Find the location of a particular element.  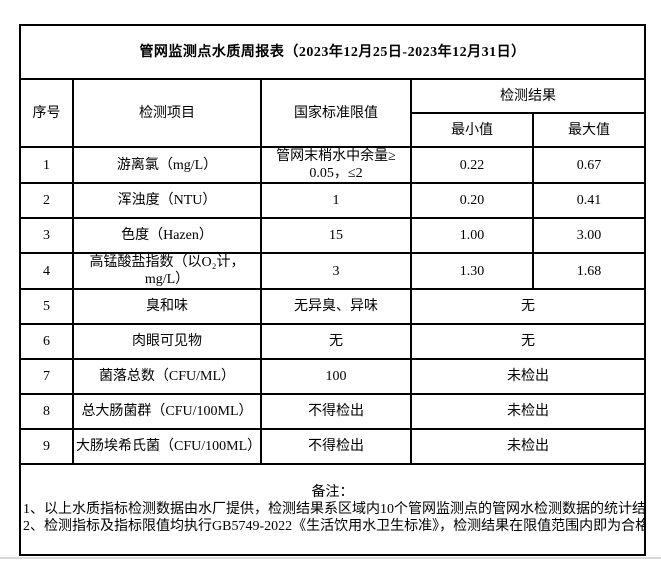

table-row: 8 总大肠菌群（CFU/100ML） 不得检出 未检出 is located at coordinates (333, 411).